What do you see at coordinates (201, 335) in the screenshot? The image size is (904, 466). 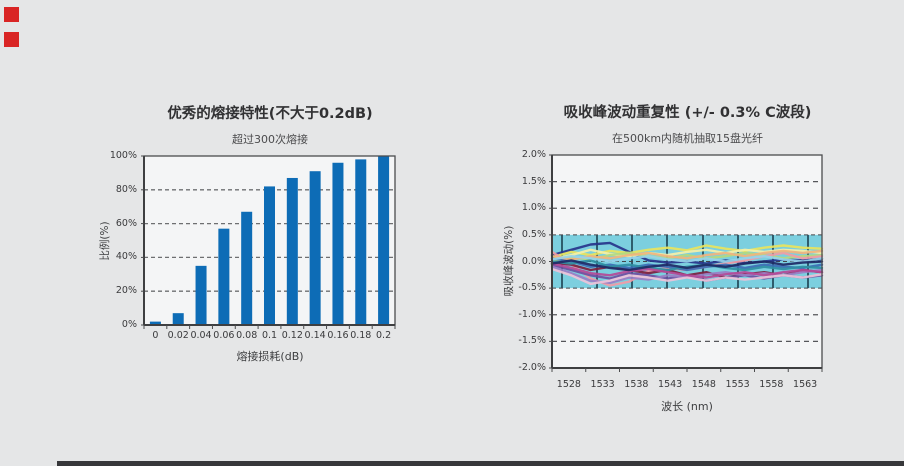 I see `splice-x-tick-label: 0.04` at bounding box center [201, 335].